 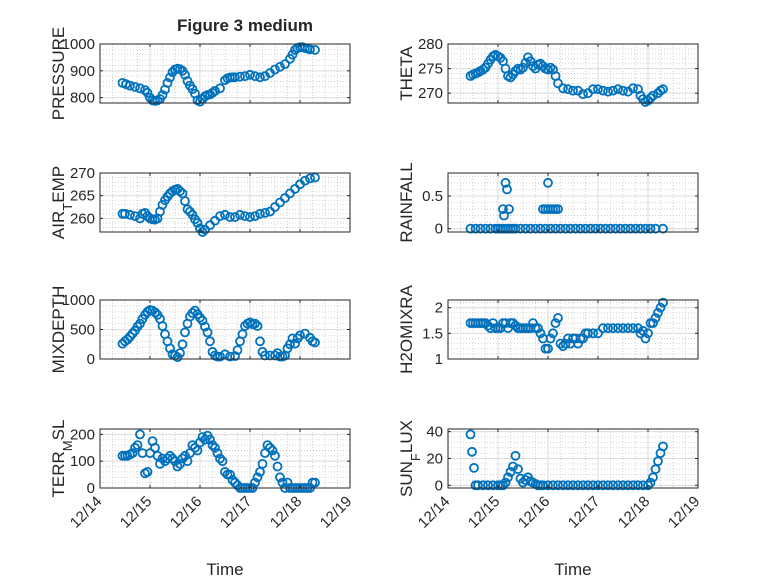 I want to click on y-axis-label: PRESSURE, so click(x=58, y=74).